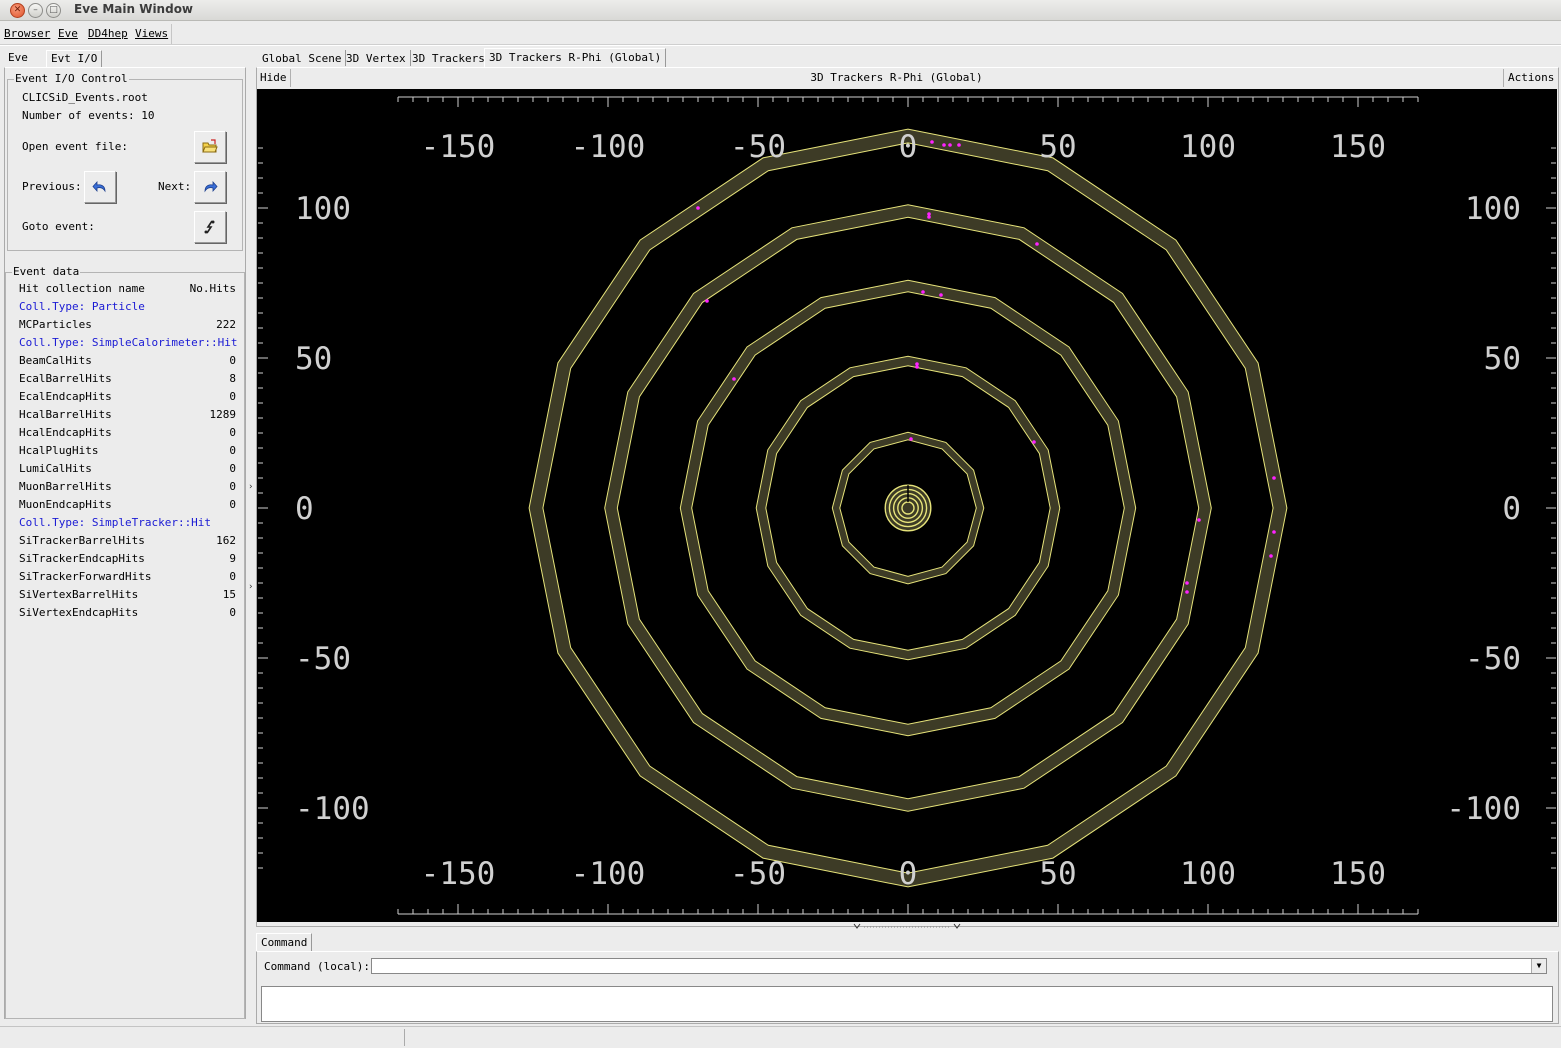 Image resolution: width=1561 pixels, height=1048 pixels. What do you see at coordinates (52, 186) in the screenshot?
I see `previous-label: Previous:` at bounding box center [52, 186].